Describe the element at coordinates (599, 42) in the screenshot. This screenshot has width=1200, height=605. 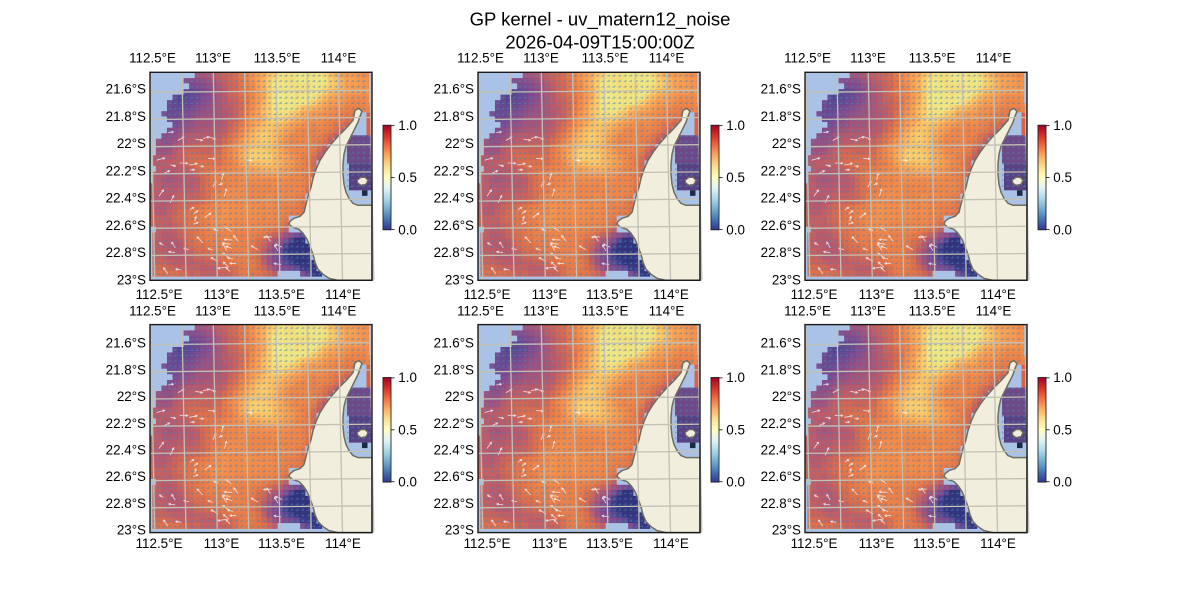
I see `svg-text: 2026-04-09T15:00:00Z` at that location.